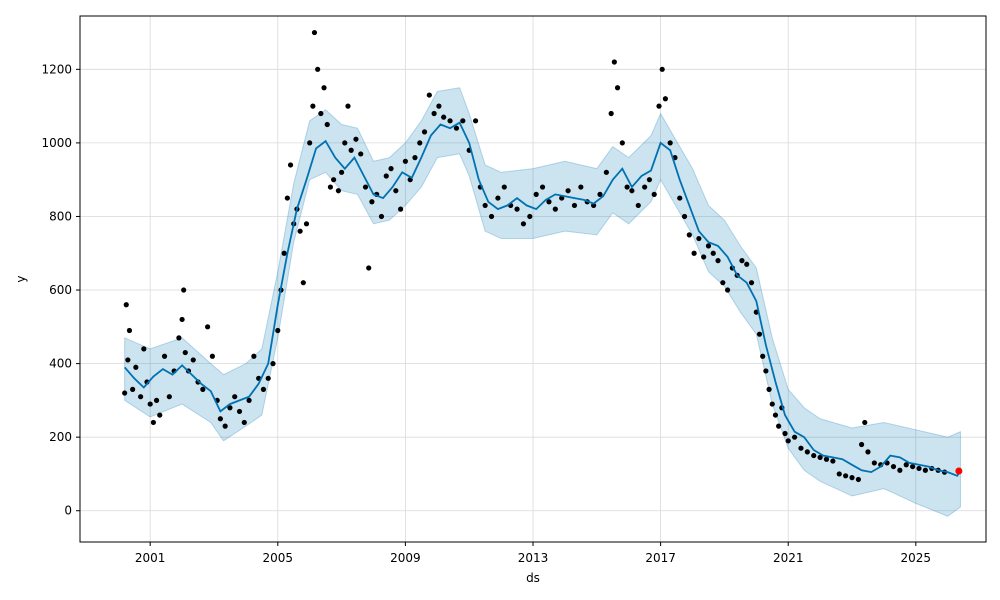  What do you see at coordinates (916, 558) in the screenshot?
I see `x-tick-label: 2025` at bounding box center [916, 558].